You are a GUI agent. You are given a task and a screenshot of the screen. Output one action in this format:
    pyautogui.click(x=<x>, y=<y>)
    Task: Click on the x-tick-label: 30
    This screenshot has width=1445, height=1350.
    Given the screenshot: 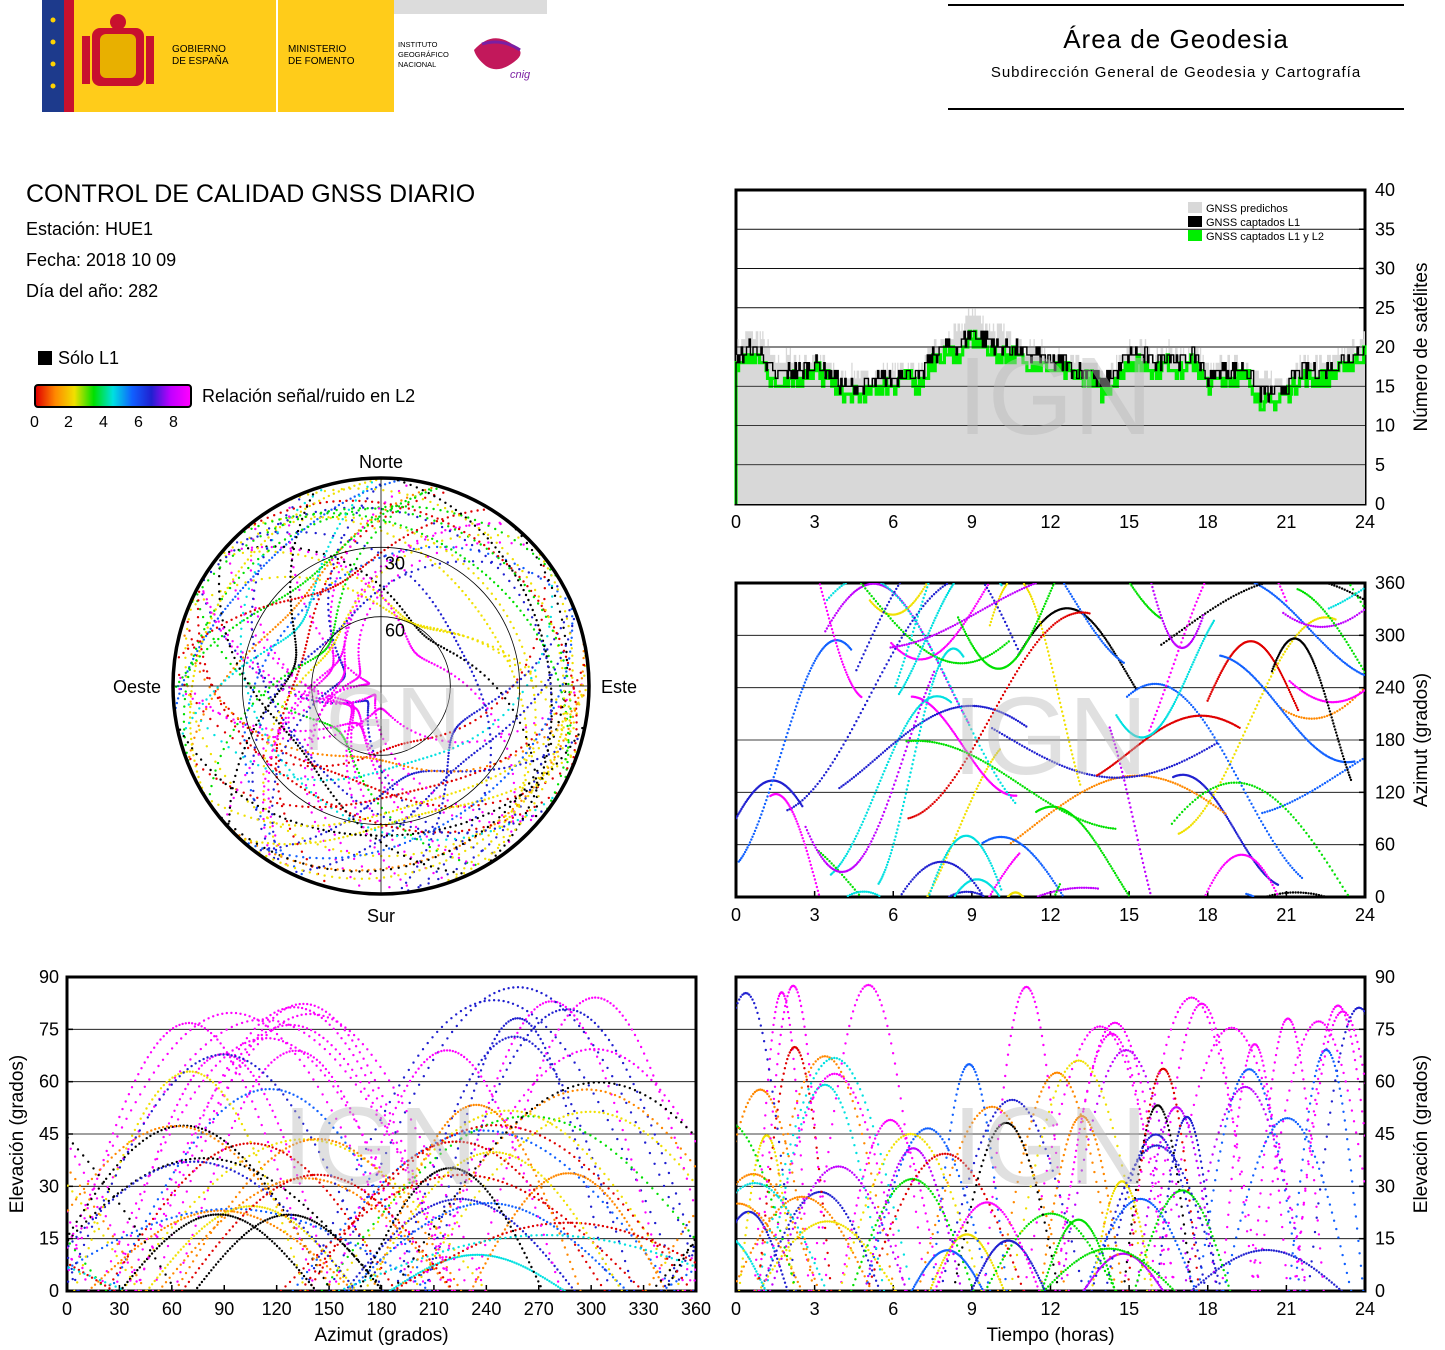 What is the action you would take?
    pyautogui.click(x=119, y=1309)
    